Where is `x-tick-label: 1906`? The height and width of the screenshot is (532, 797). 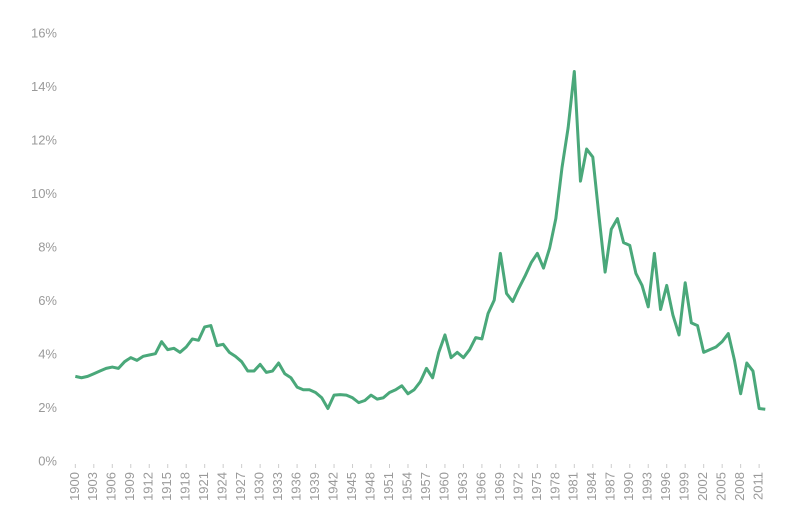 x-tick-label: 1906 is located at coordinates (111, 486).